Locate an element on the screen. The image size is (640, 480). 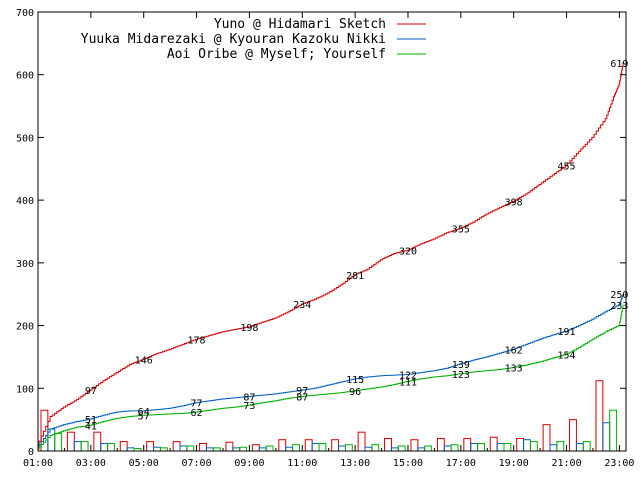
data-label: 111 is located at coordinates (408, 382).